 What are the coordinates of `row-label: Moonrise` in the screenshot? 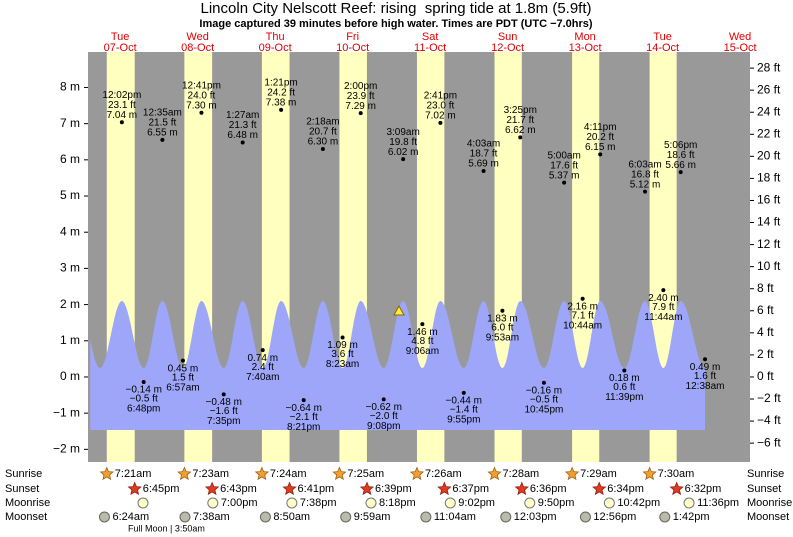 It's located at (27, 503).